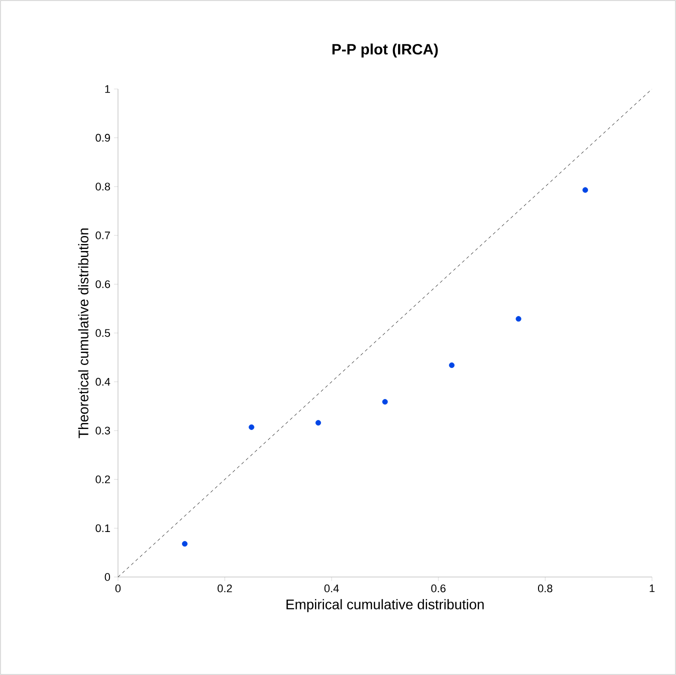  Describe the element at coordinates (331, 588) in the screenshot. I see `x-tick-label: 0.4` at that location.